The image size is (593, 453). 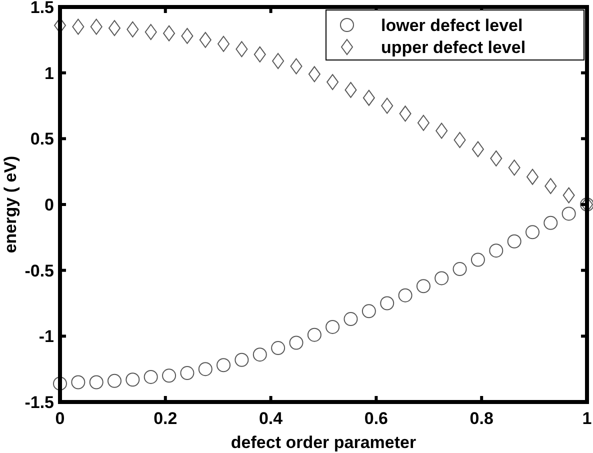 I want to click on y-tick-label: 1, so click(x=49, y=73).